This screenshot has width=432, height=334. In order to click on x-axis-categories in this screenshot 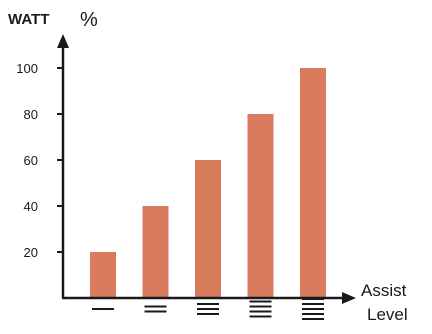, I will do `click(208, 309)`.